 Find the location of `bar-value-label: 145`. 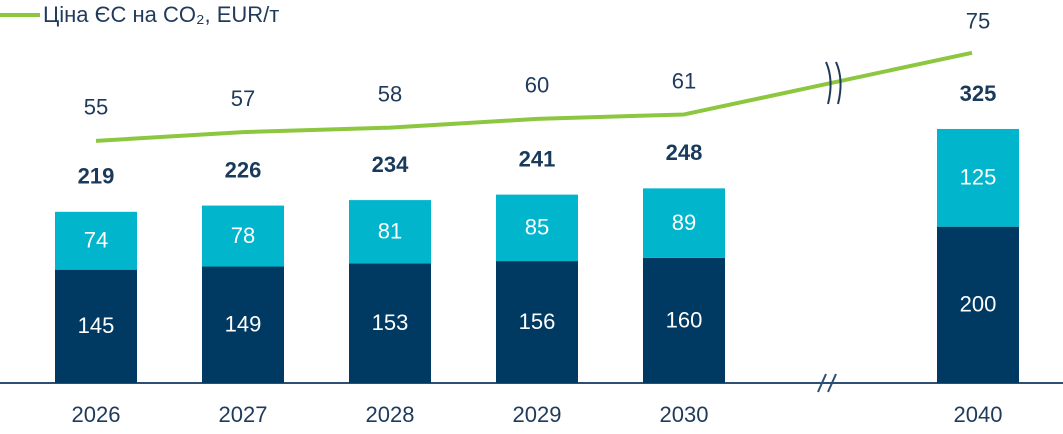

bar-value-label: 145 is located at coordinates (96, 325).